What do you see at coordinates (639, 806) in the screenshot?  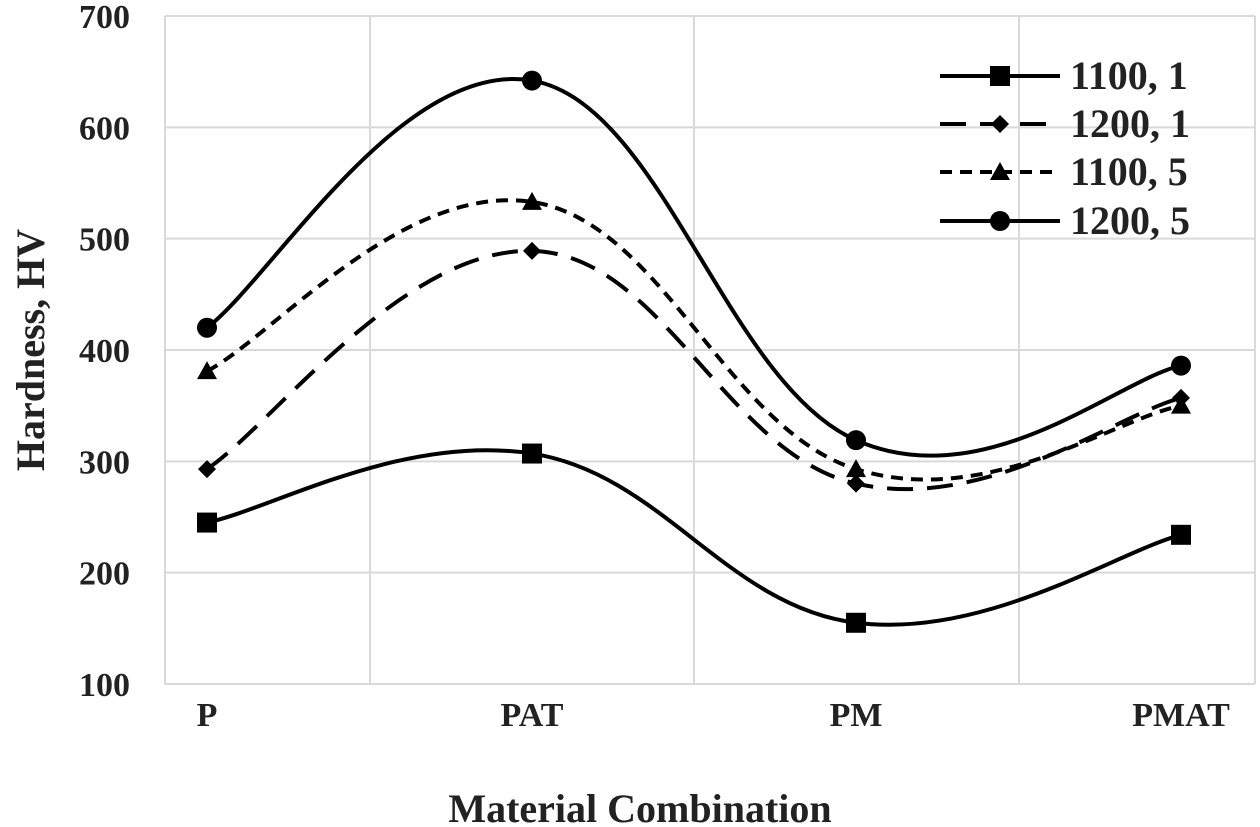 I see `x-axis-title: Material Combination` at bounding box center [639, 806].